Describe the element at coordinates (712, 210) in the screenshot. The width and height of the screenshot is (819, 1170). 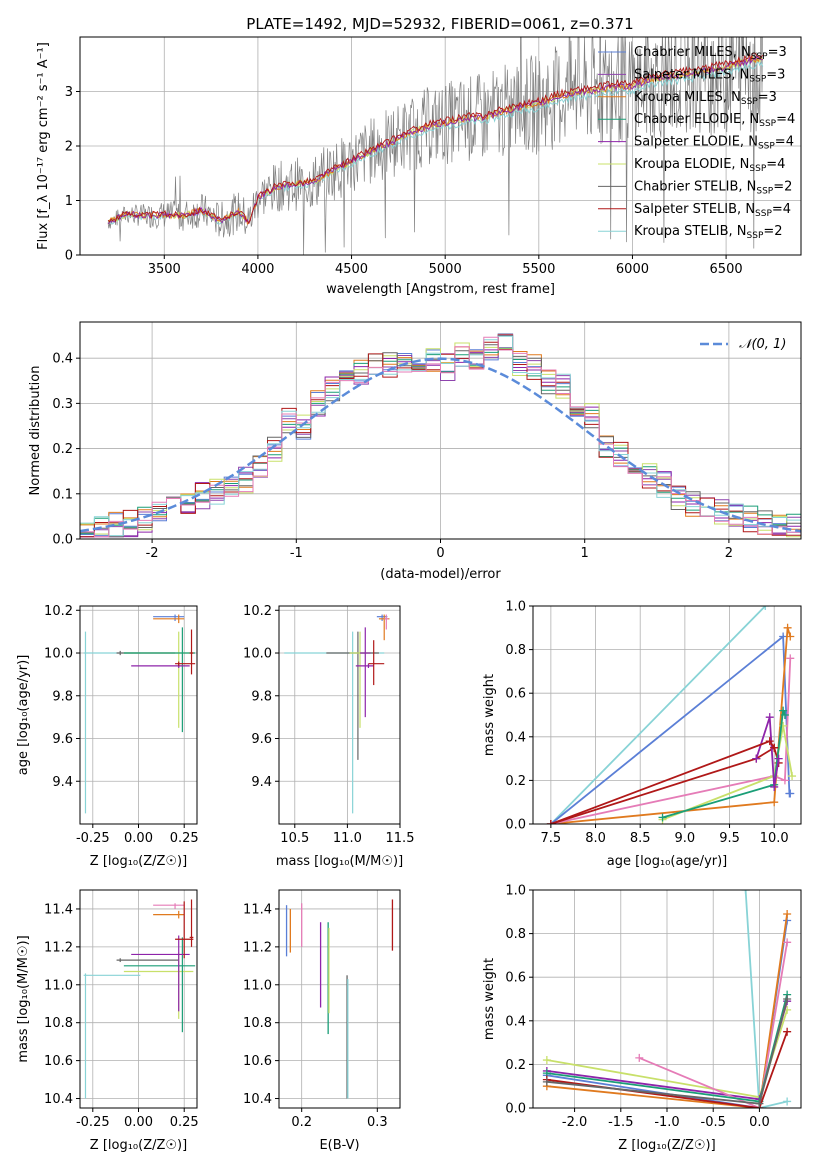
I see `legend-entry: Salpeter STELIB, NSSP=4` at that location.